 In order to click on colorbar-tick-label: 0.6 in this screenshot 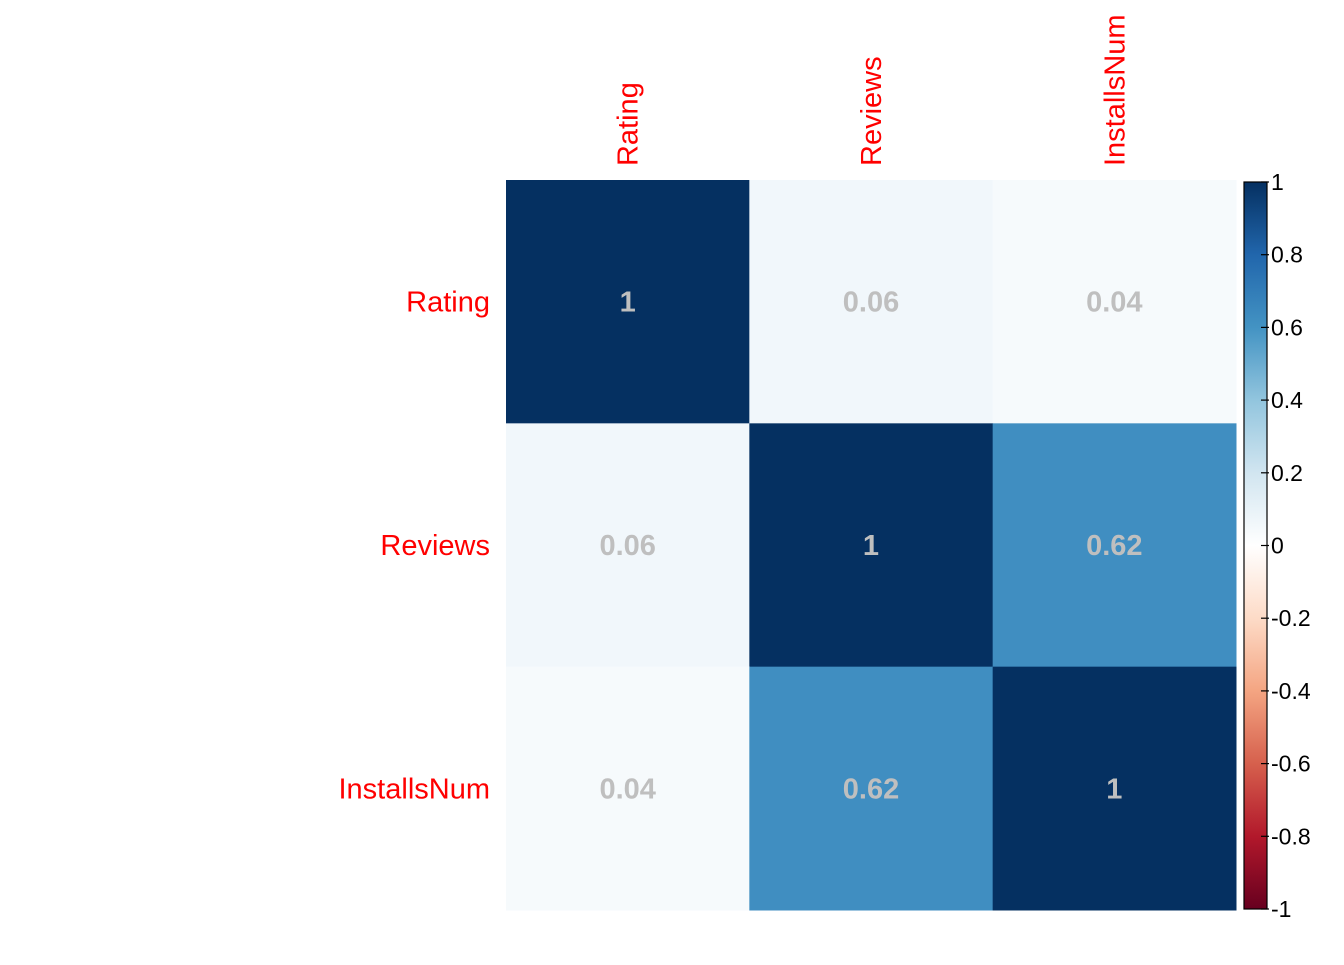, I will do `click(1287, 327)`.